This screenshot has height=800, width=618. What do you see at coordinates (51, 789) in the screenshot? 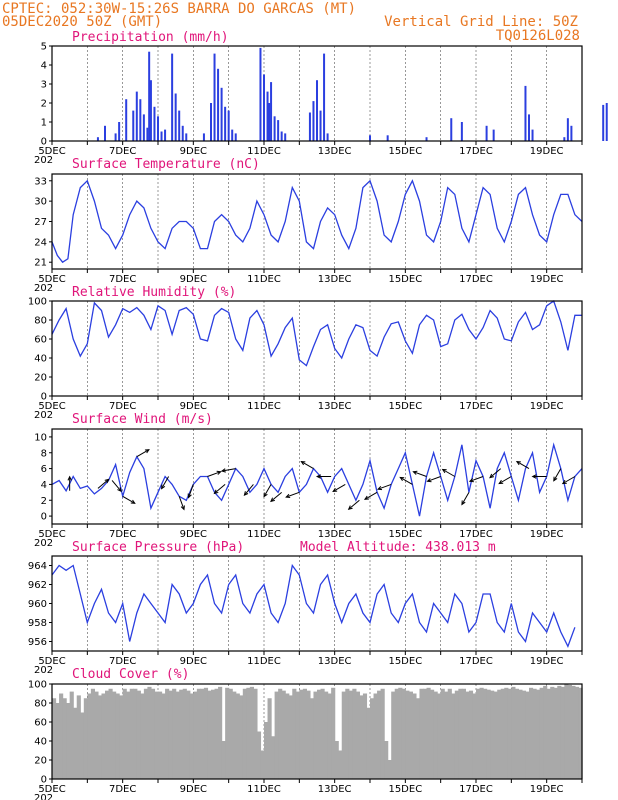
I see `cloud-cover-x-tick-label: 5DEC` at bounding box center [51, 789].